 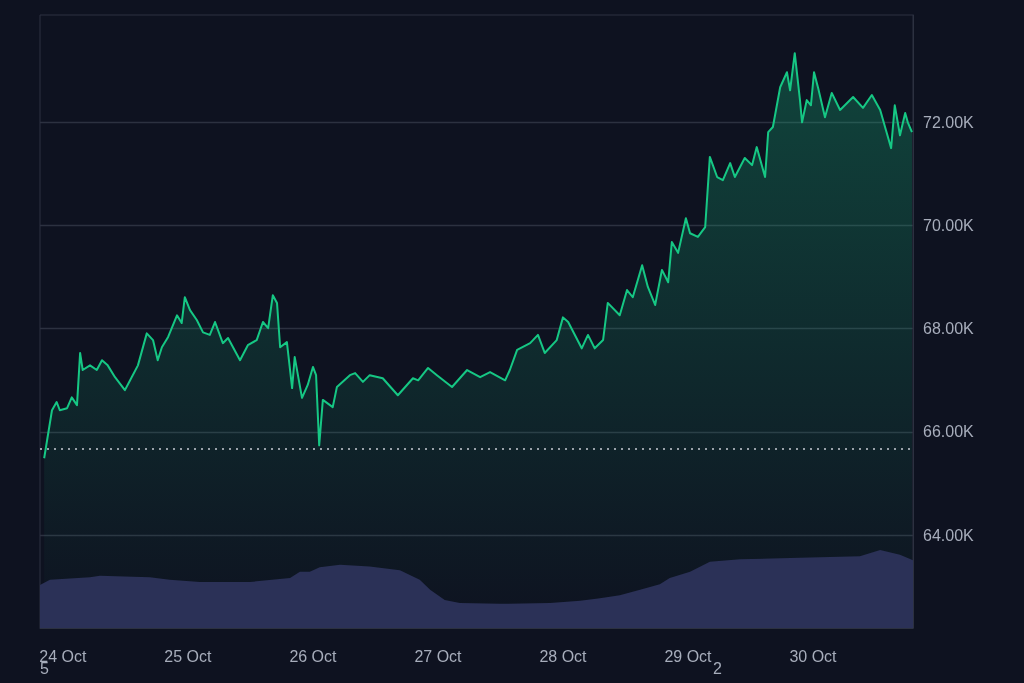 I want to click on x-tick-label: 27 Oct, so click(x=438, y=656).